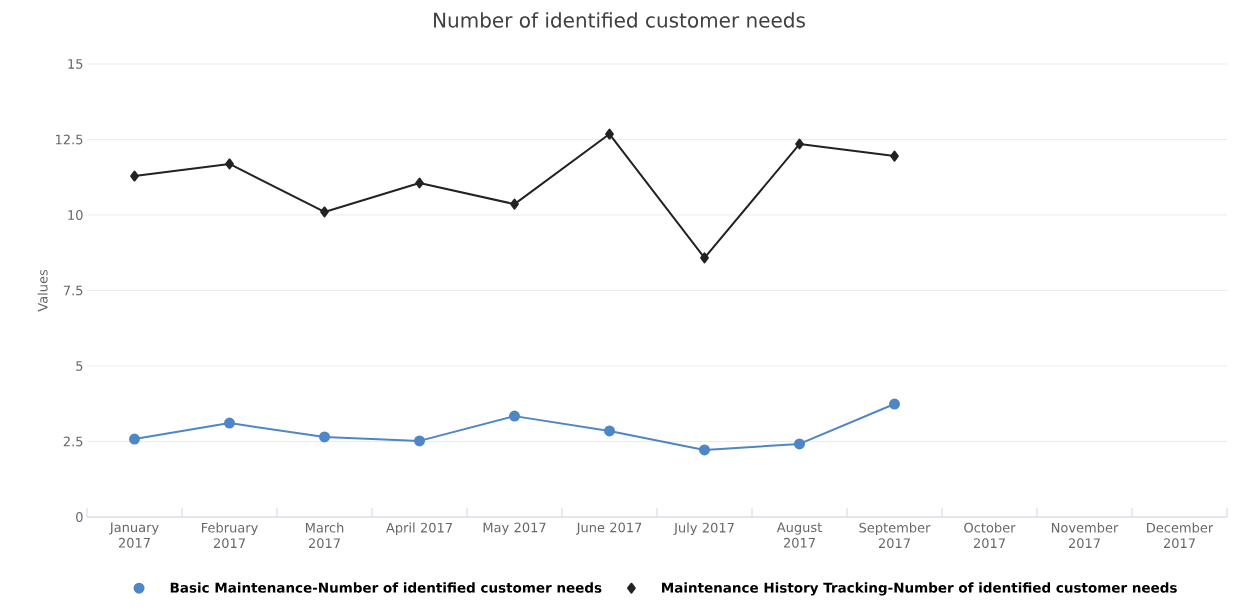  I want to click on legend-label: Maintenance History Tracking-Number of identified customer needs, so click(919, 589).